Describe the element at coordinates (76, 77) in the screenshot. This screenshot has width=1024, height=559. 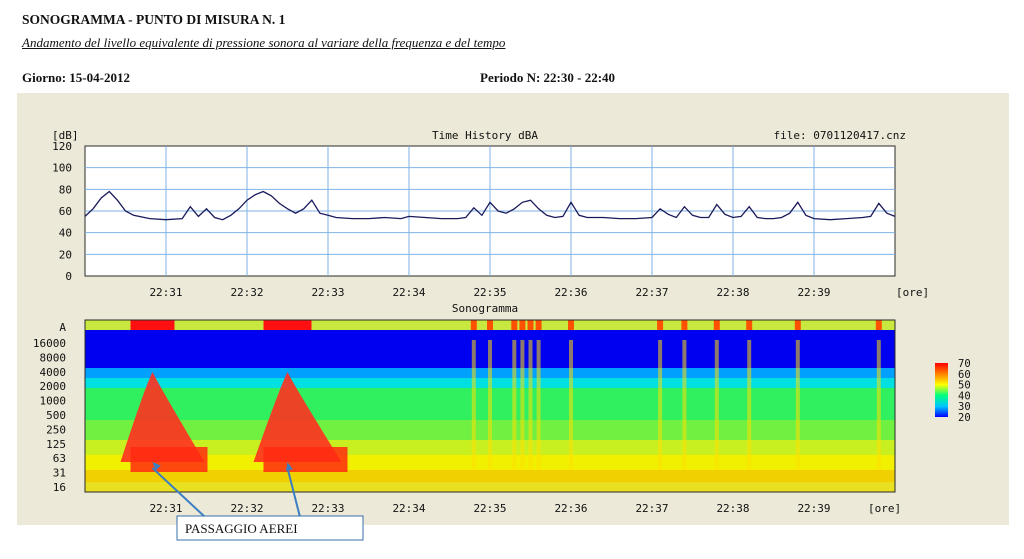
I see `day-label: Giorno: 15-04-2012` at that location.